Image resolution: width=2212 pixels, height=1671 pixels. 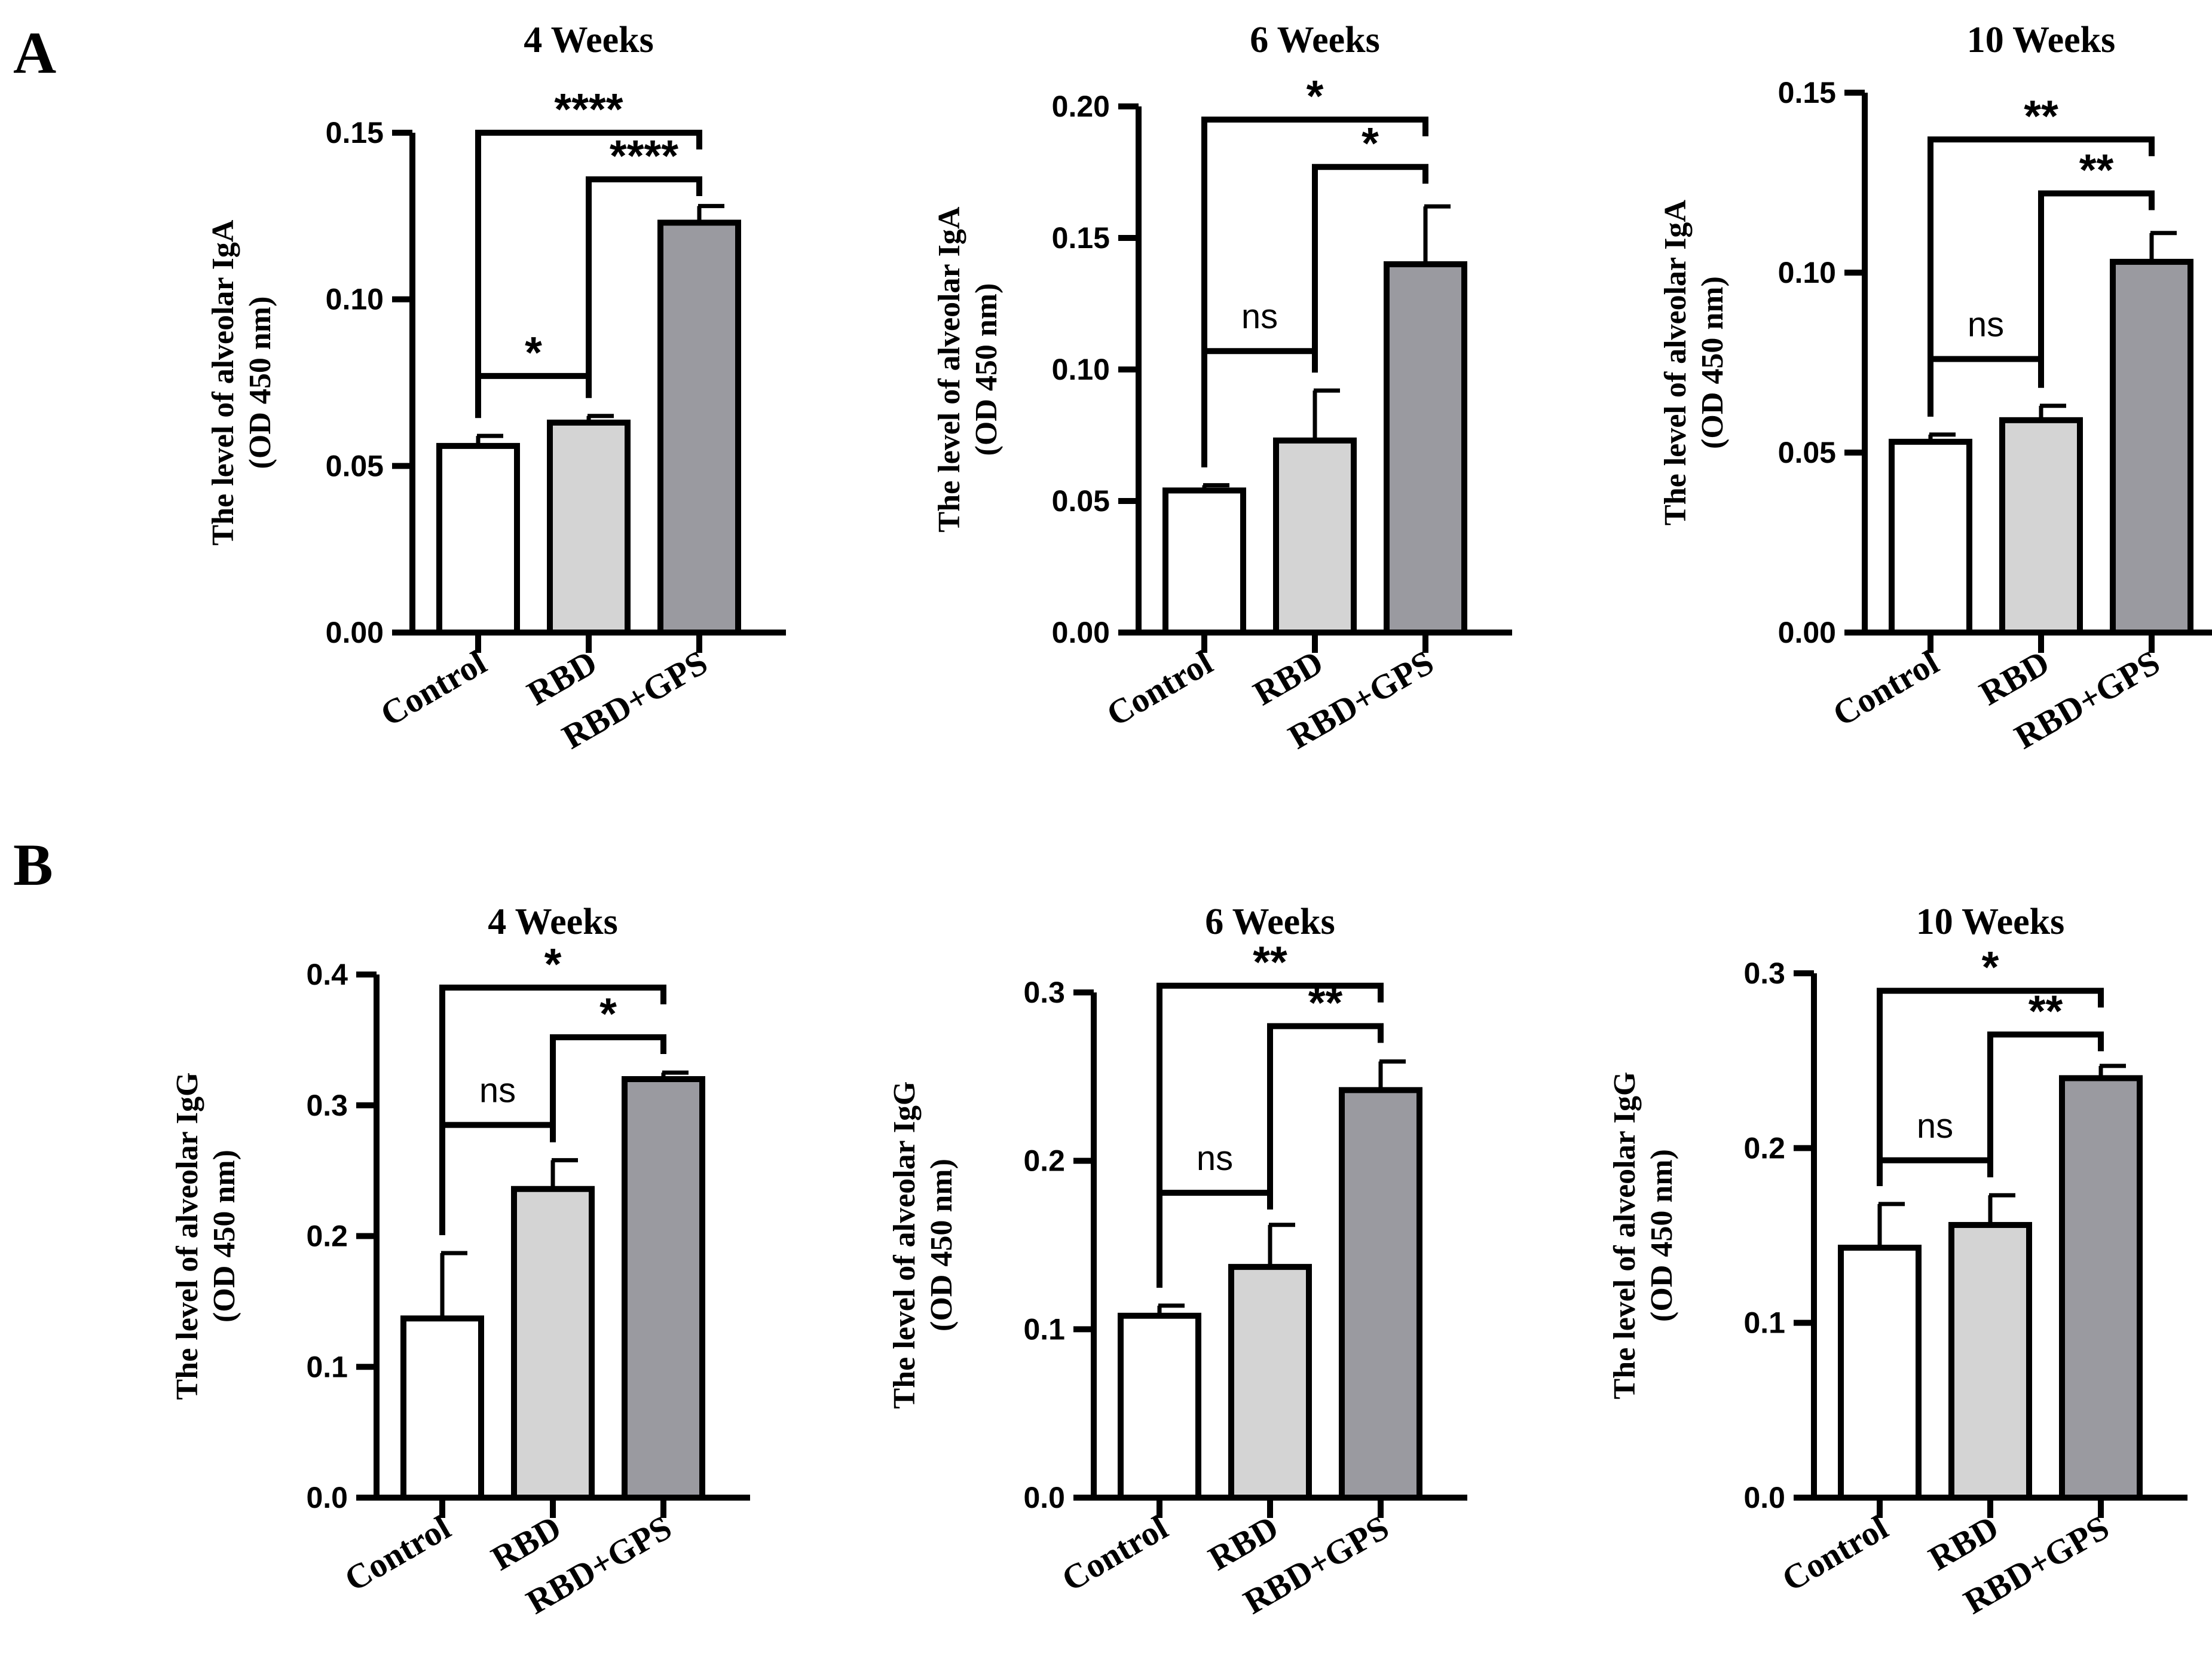 What do you see at coordinates (355, 466) in the screenshot?
I see `chart-1-ytick-label: 0.05` at bounding box center [355, 466].